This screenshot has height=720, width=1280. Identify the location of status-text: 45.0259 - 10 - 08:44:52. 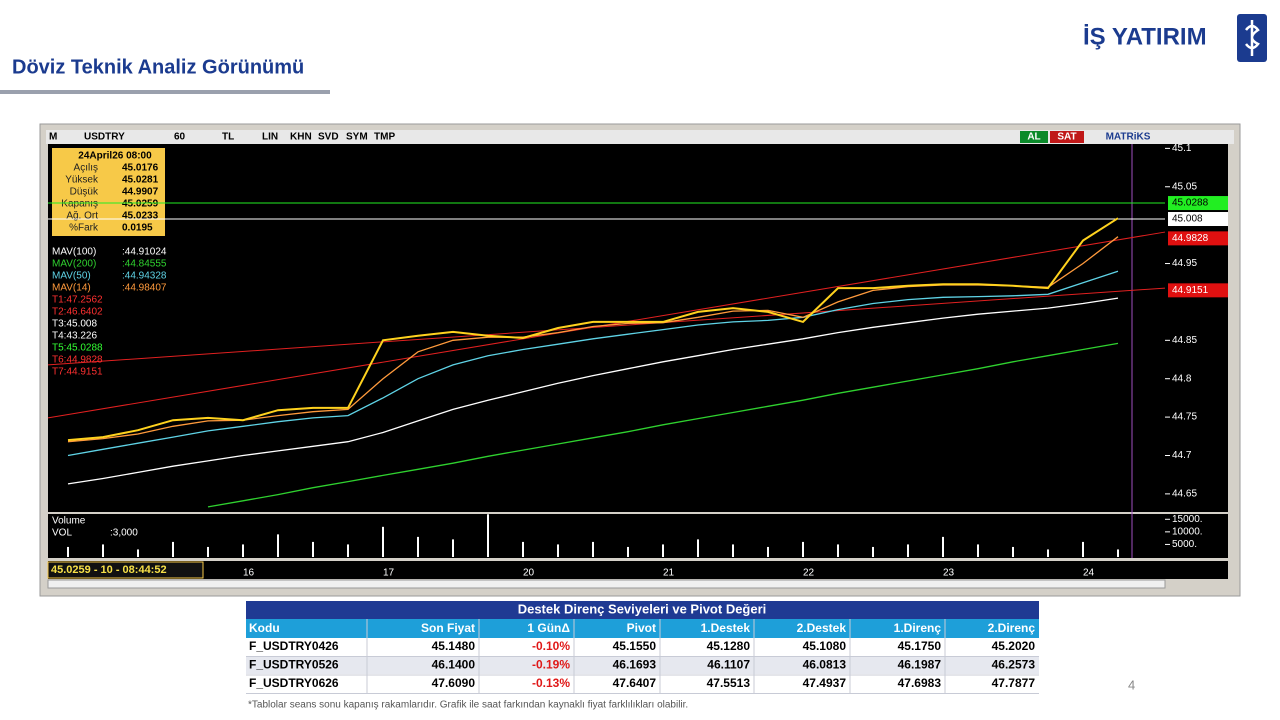
(109, 570).